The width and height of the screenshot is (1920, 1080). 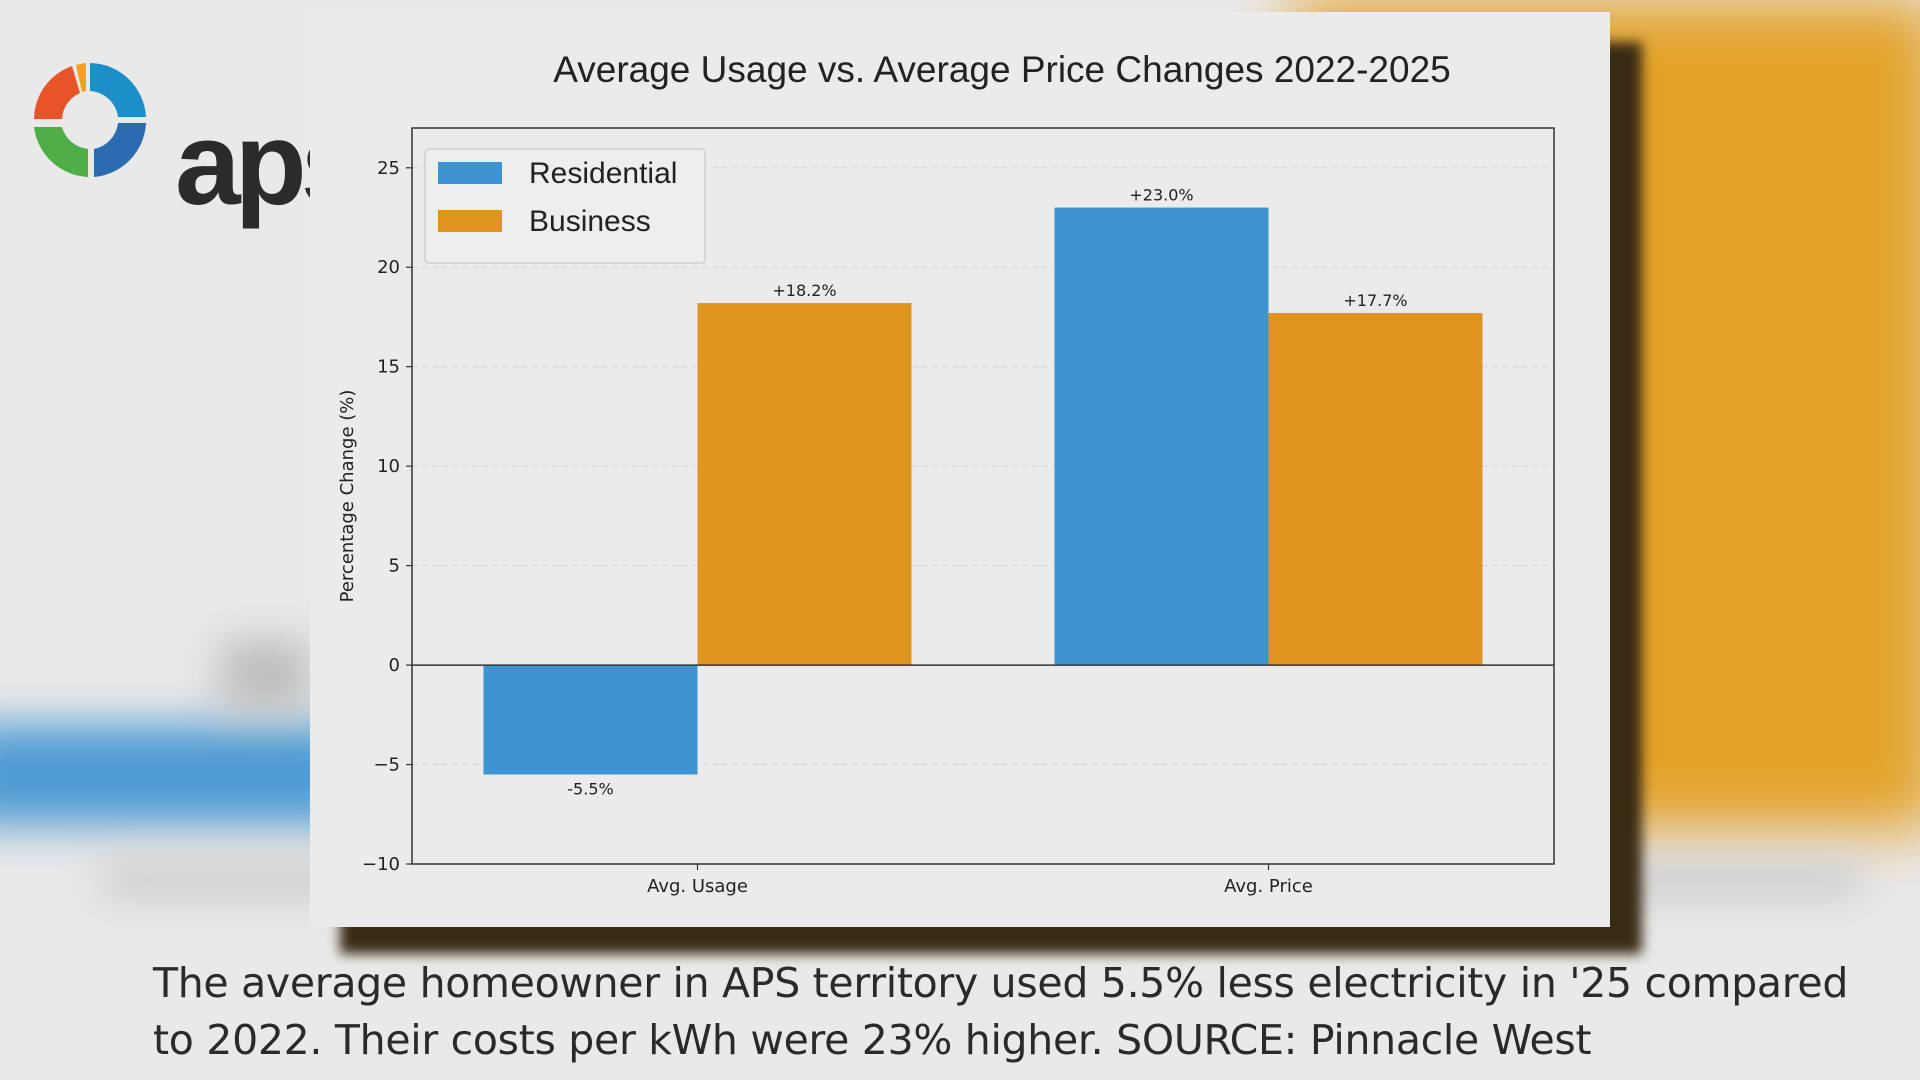 What do you see at coordinates (388, 168) in the screenshot?
I see `y-tick-label: 25` at bounding box center [388, 168].